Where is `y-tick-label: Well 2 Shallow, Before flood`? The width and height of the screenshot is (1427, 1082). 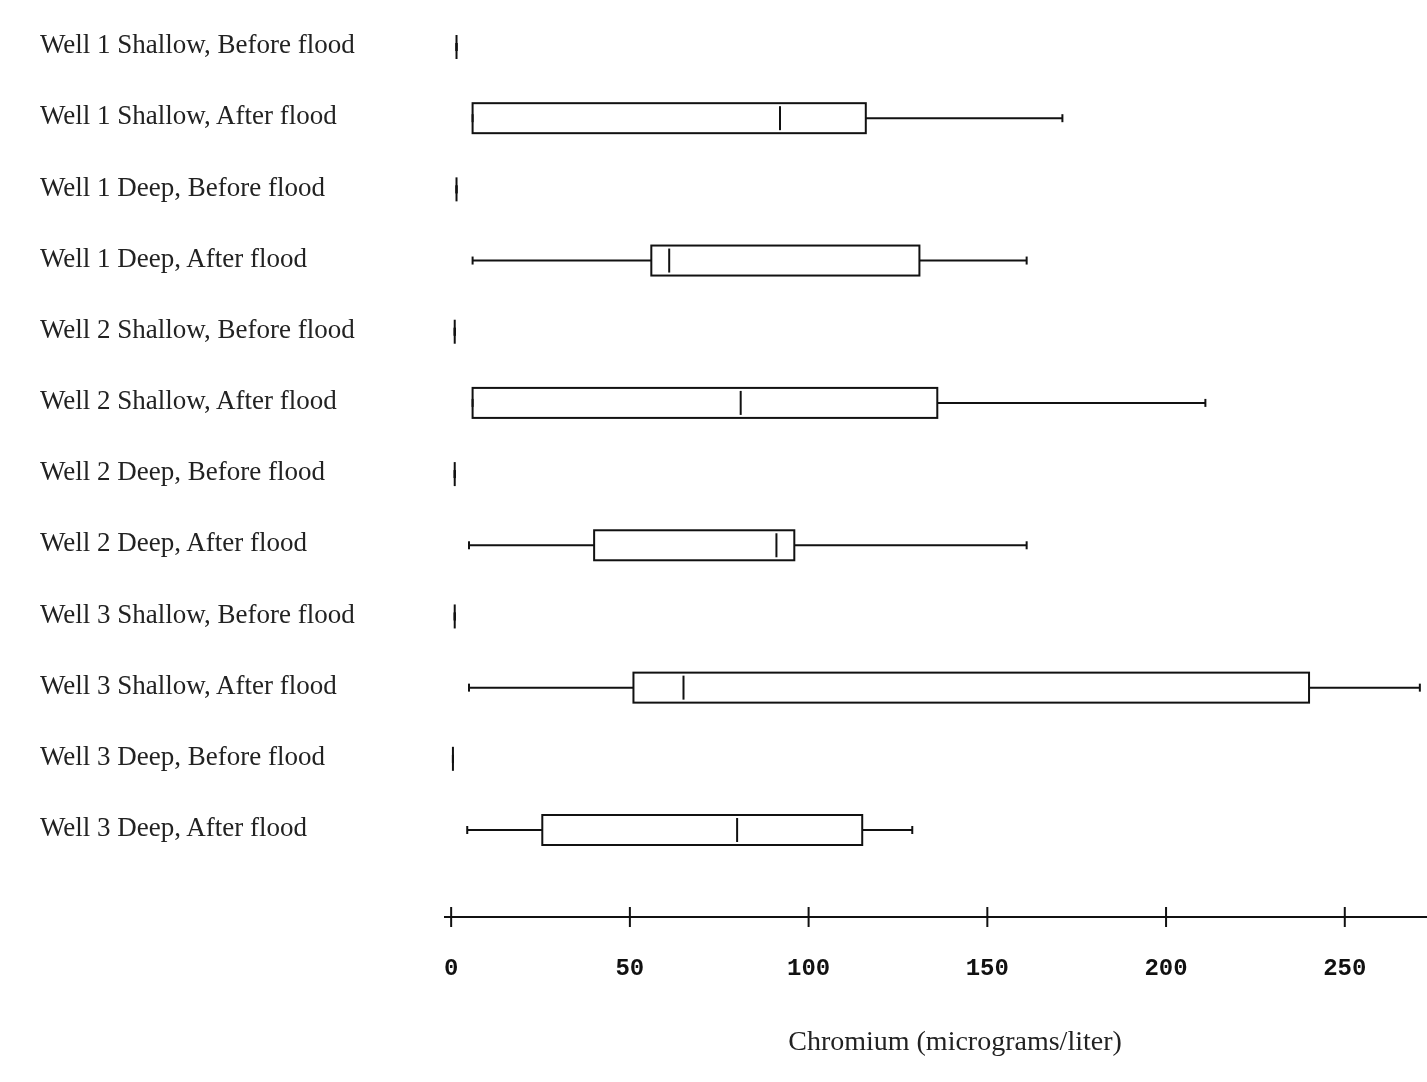
y-tick-label: Well 2 Shallow, Before flood is located at coordinates (198, 328).